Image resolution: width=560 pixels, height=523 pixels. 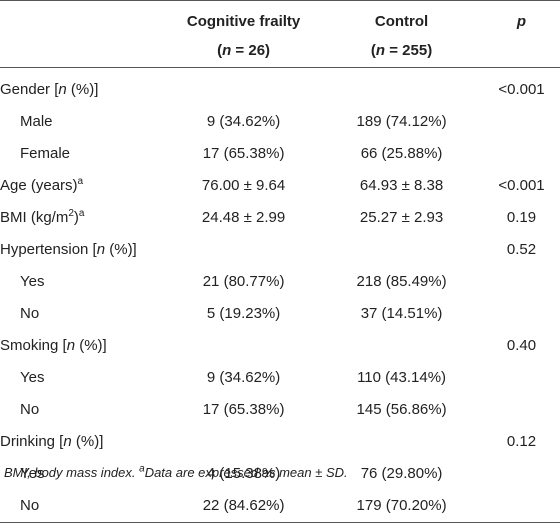 I want to click on cell-ctl: 25.27 ± 2.93, so click(x=401, y=217).